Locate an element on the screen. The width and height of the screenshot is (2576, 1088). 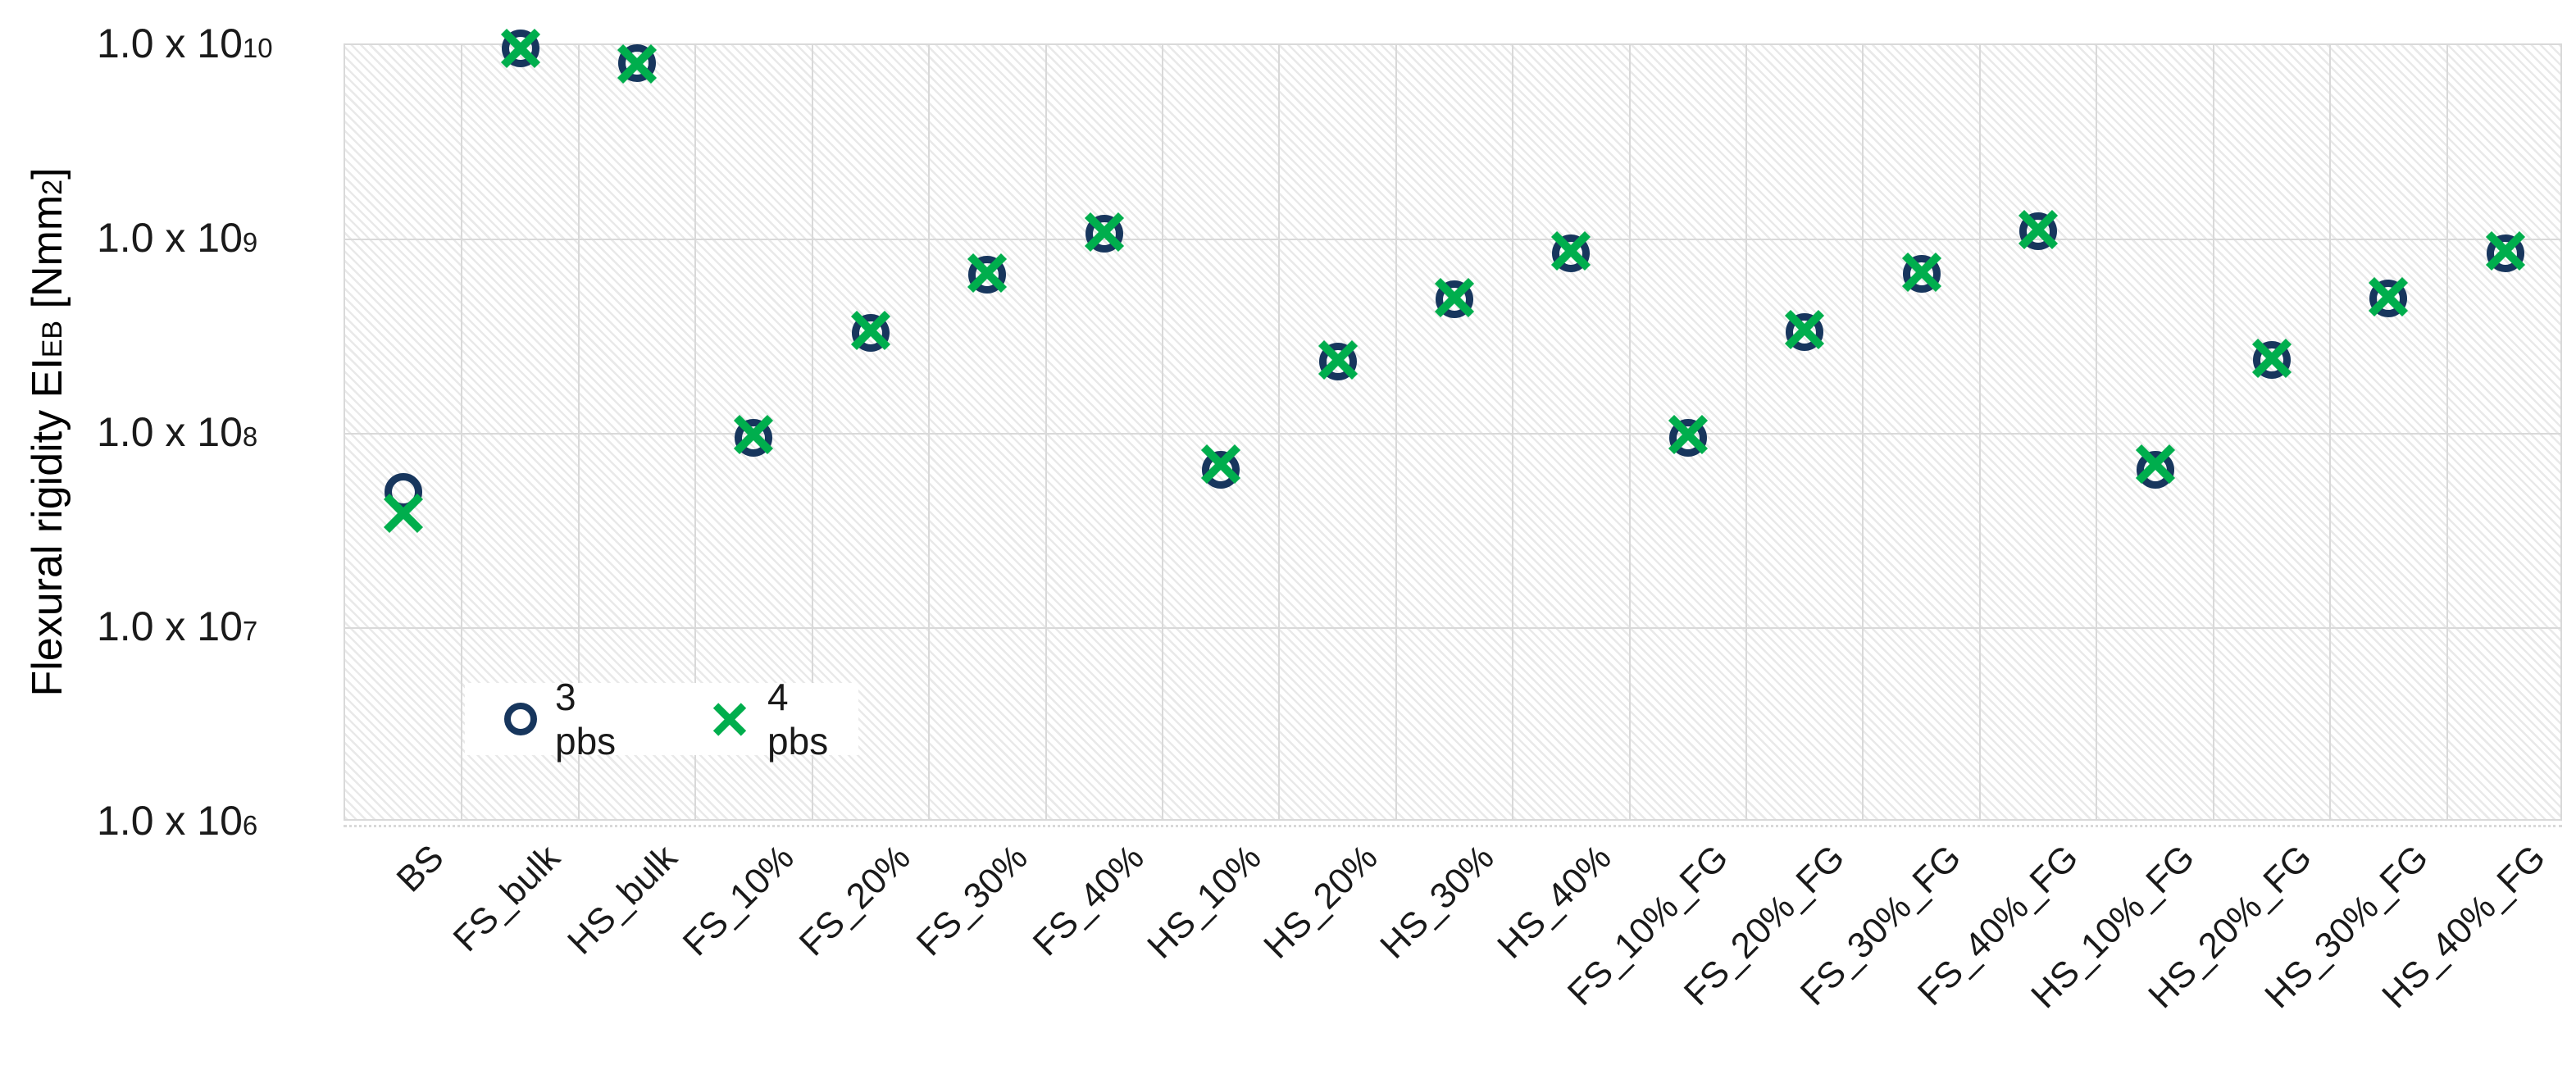
x-label-FS_40%: FS_40% is located at coordinates (1088, 901).